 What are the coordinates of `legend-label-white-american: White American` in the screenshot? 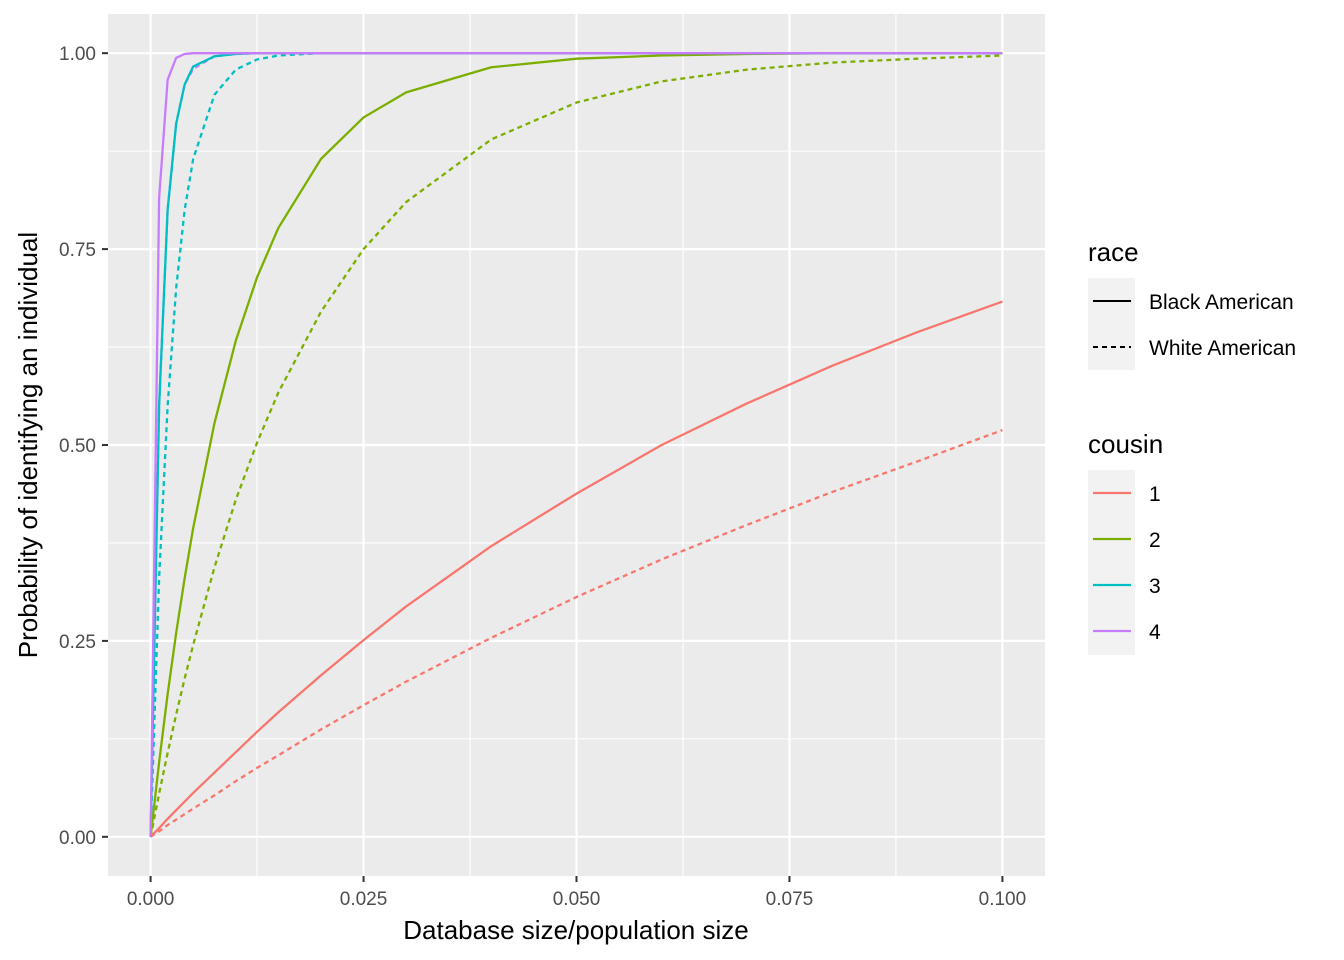 It's located at (1222, 348).